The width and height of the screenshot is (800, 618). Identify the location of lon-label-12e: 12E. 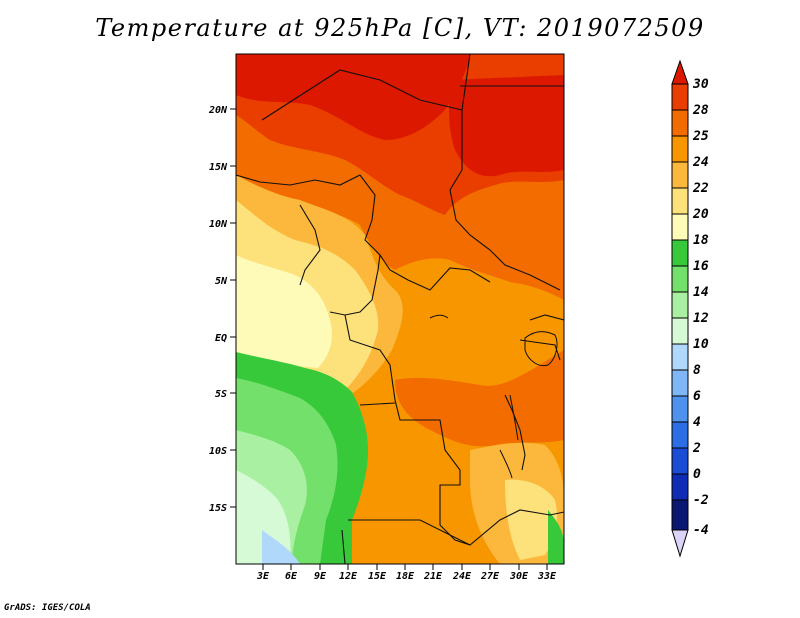
(348, 576).